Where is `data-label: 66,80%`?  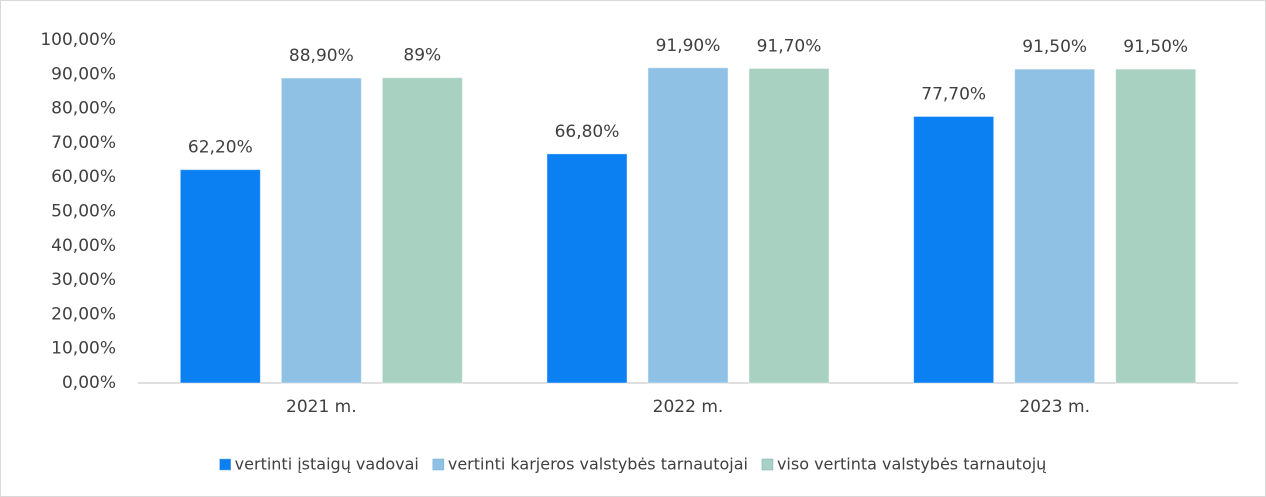 data-label: 66,80% is located at coordinates (587, 132).